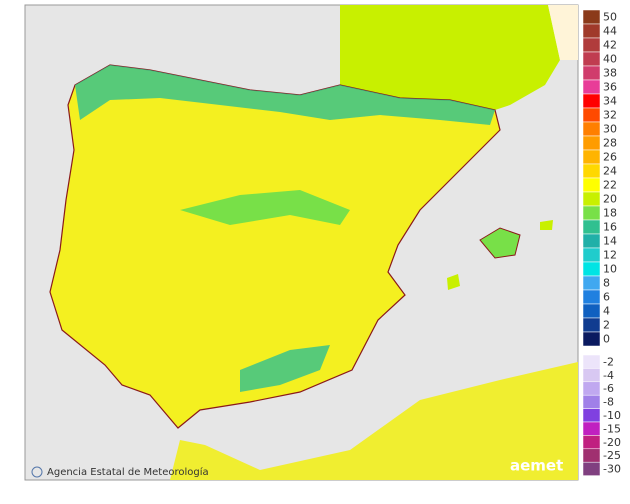  What do you see at coordinates (285, 95) in the screenshot?
I see `north-band` at bounding box center [285, 95].